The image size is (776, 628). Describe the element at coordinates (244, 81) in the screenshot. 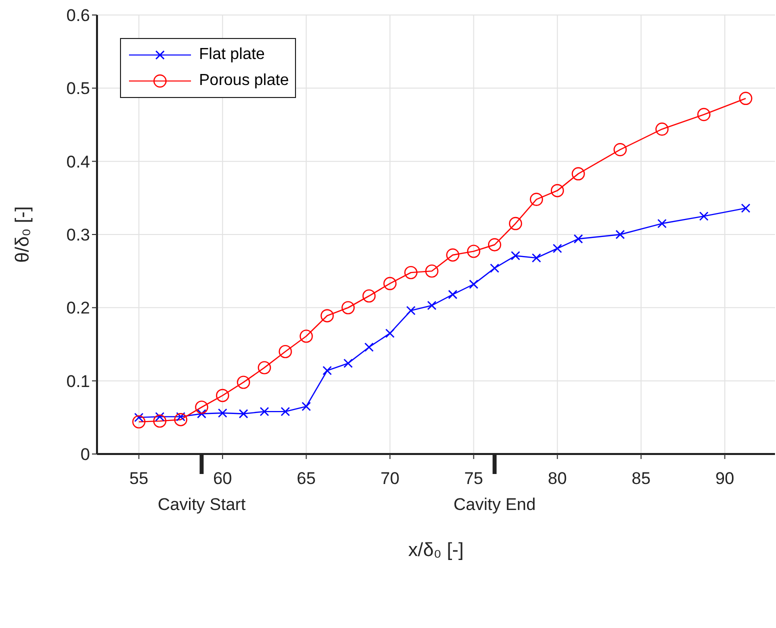

I see `legend-label: Porous plate` at that location.